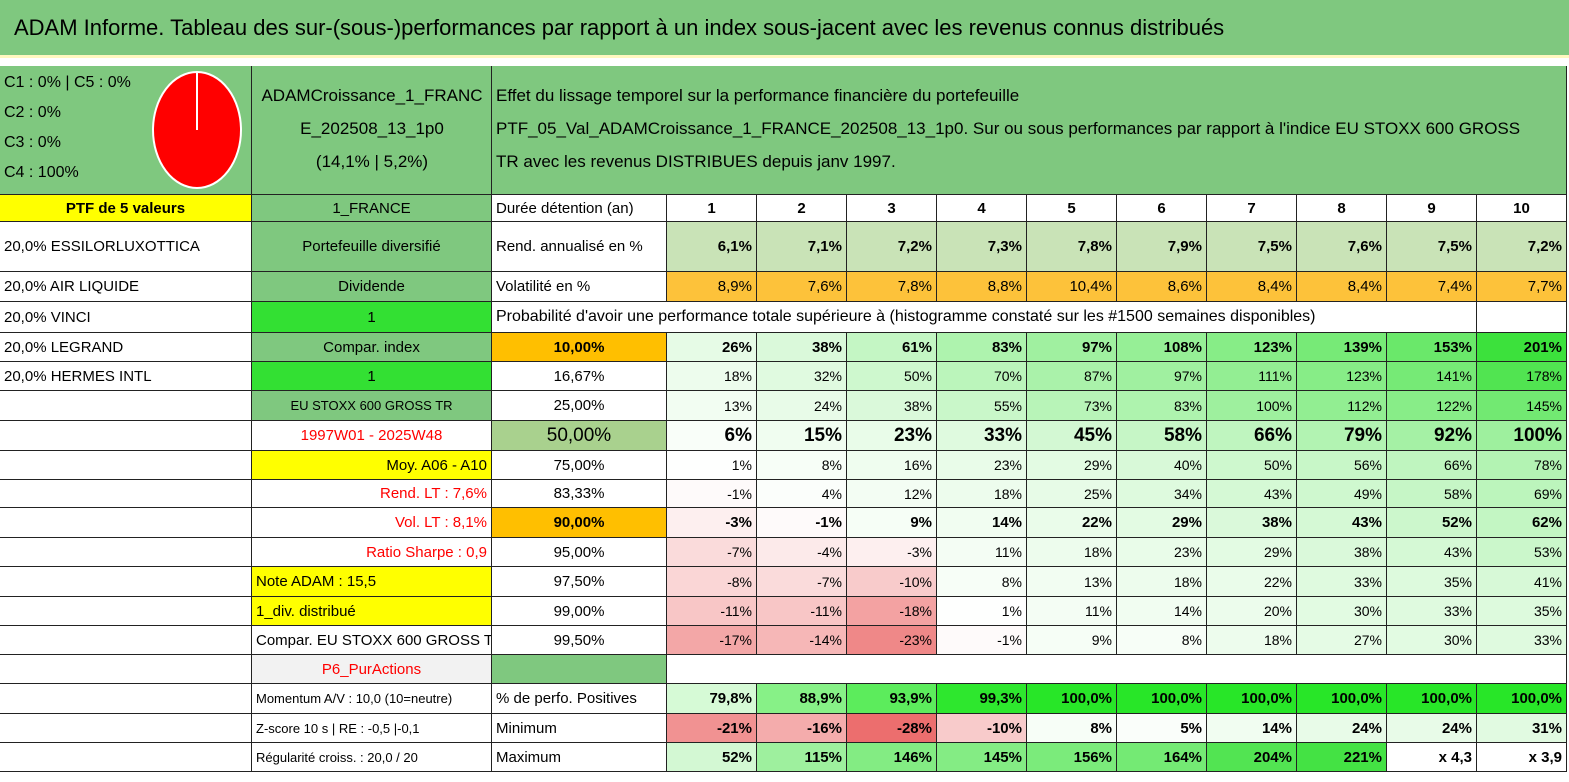 This screenshot has width=1569, height=782. What do you see at coordinates (372, 287) in the screenshot?
I see `row-info: Dividende` at bounding box center [372, 287].